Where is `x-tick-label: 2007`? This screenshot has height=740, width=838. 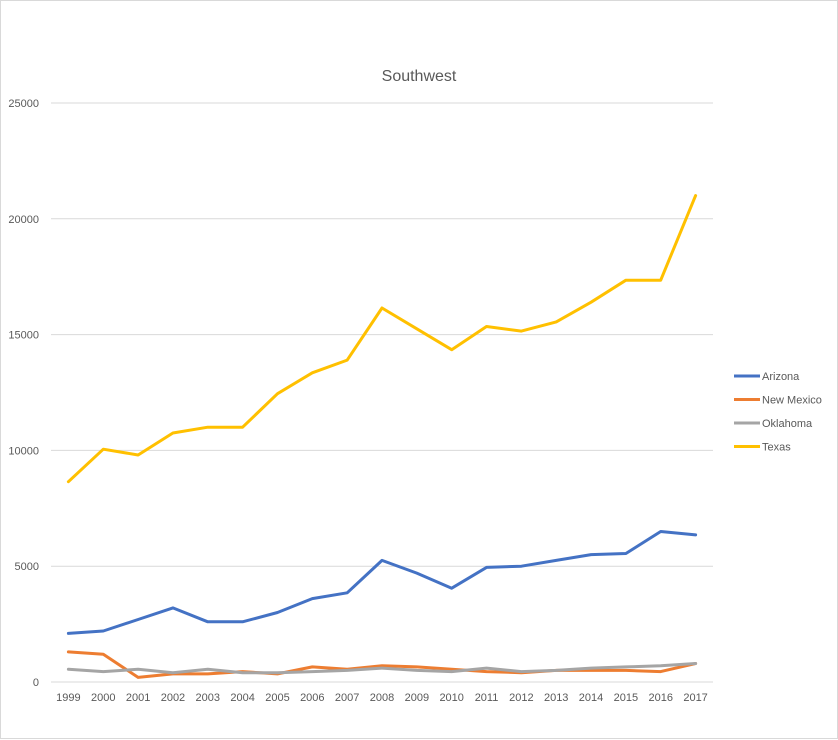 x-tick-label: 2007 is located at coordinates (347, 698).